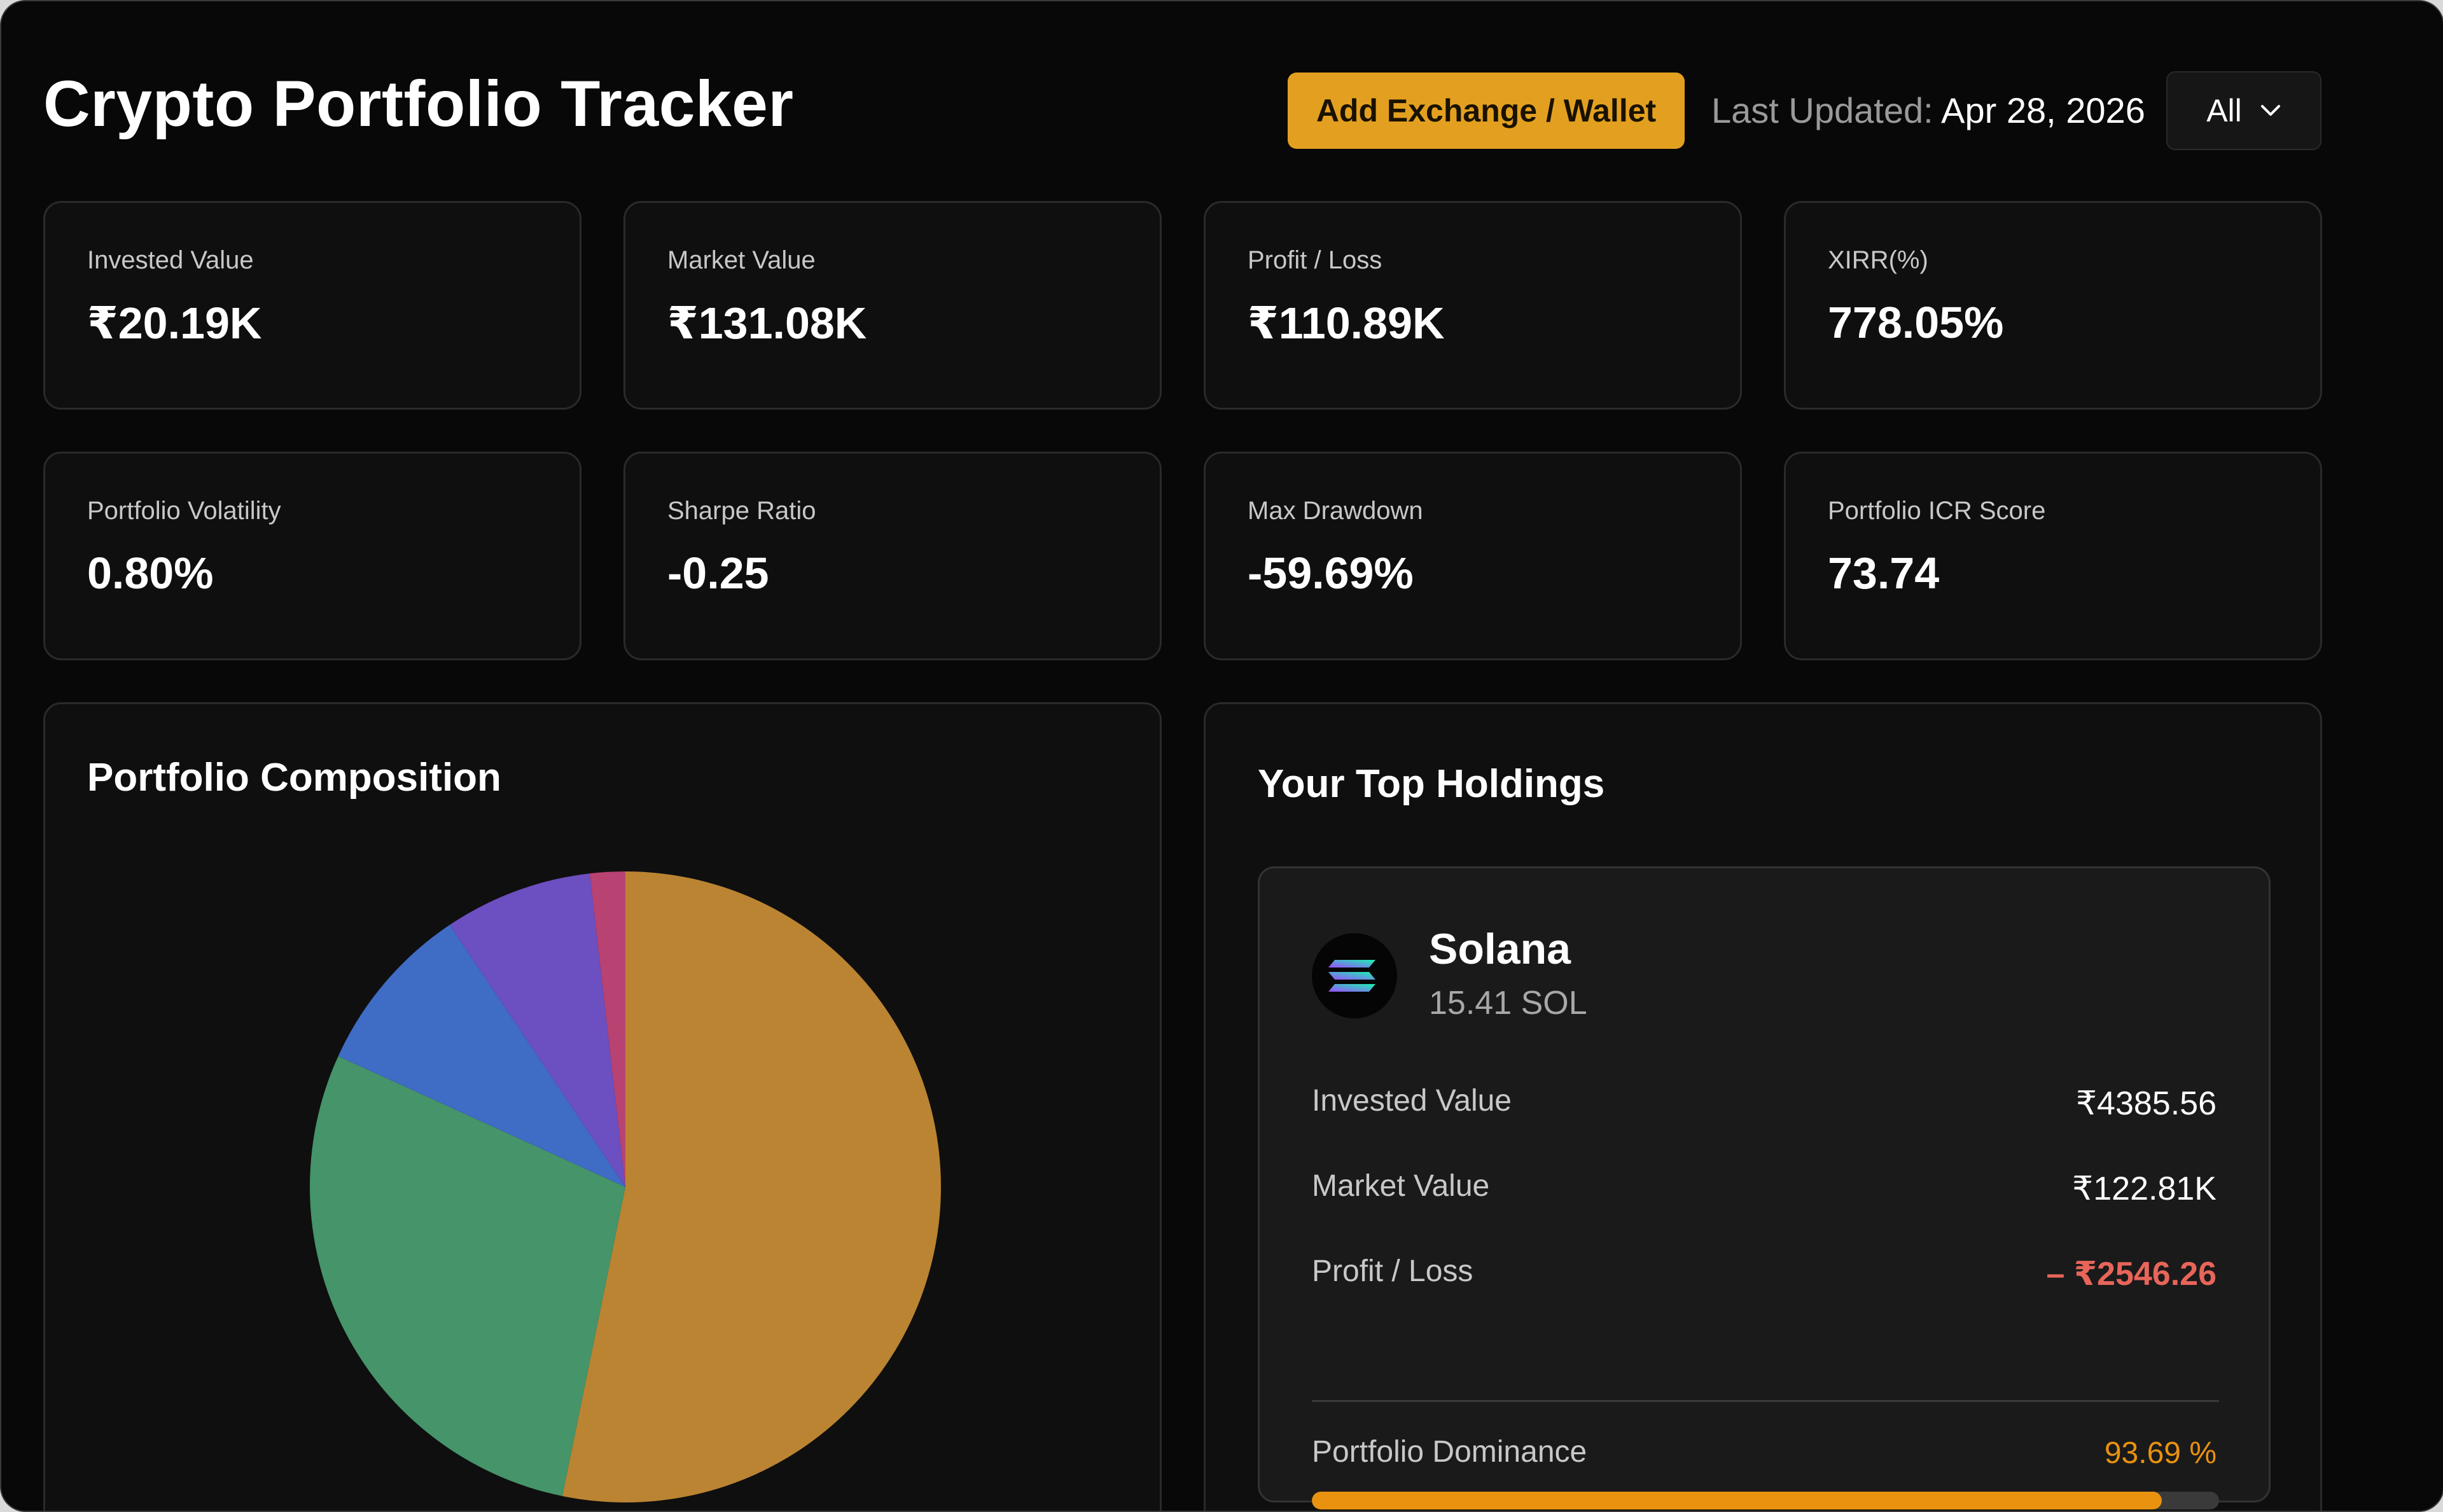  Describe the element at coordinates (1473, 305) in the screenshot. I see `metric-card-profit-loss: Profit / Loss ₹110.89K` at that location.